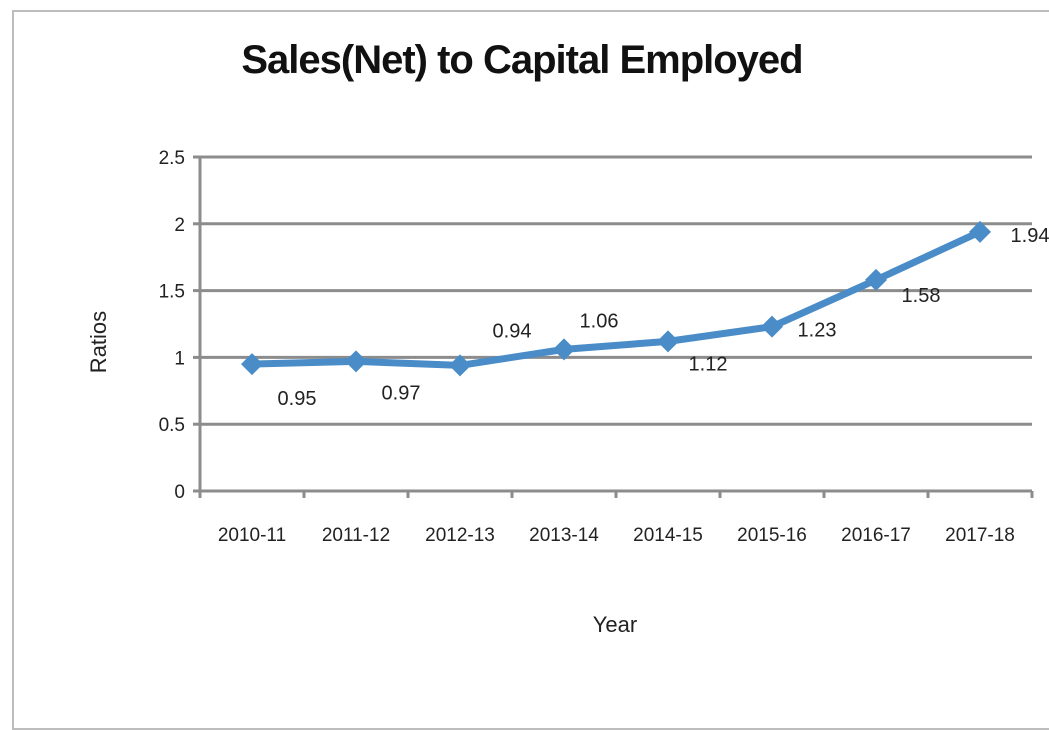  Describe the element at coordinates (460, 535) in the screenshot. I see `x-tick-label: 2012-13` at that location.